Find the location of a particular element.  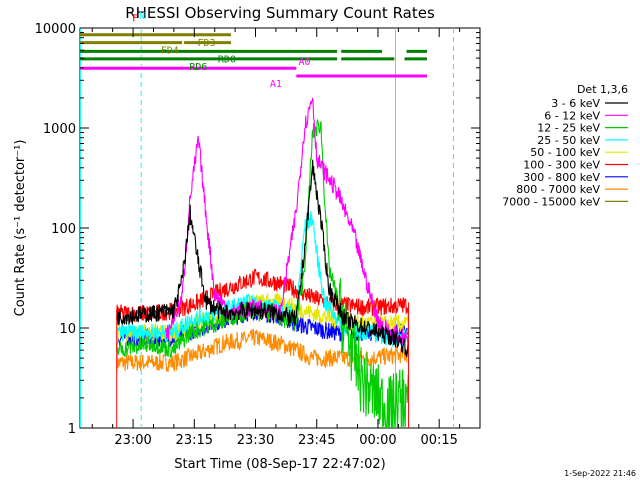

y-tick-label: 1 is located at coordinates (72, 429).